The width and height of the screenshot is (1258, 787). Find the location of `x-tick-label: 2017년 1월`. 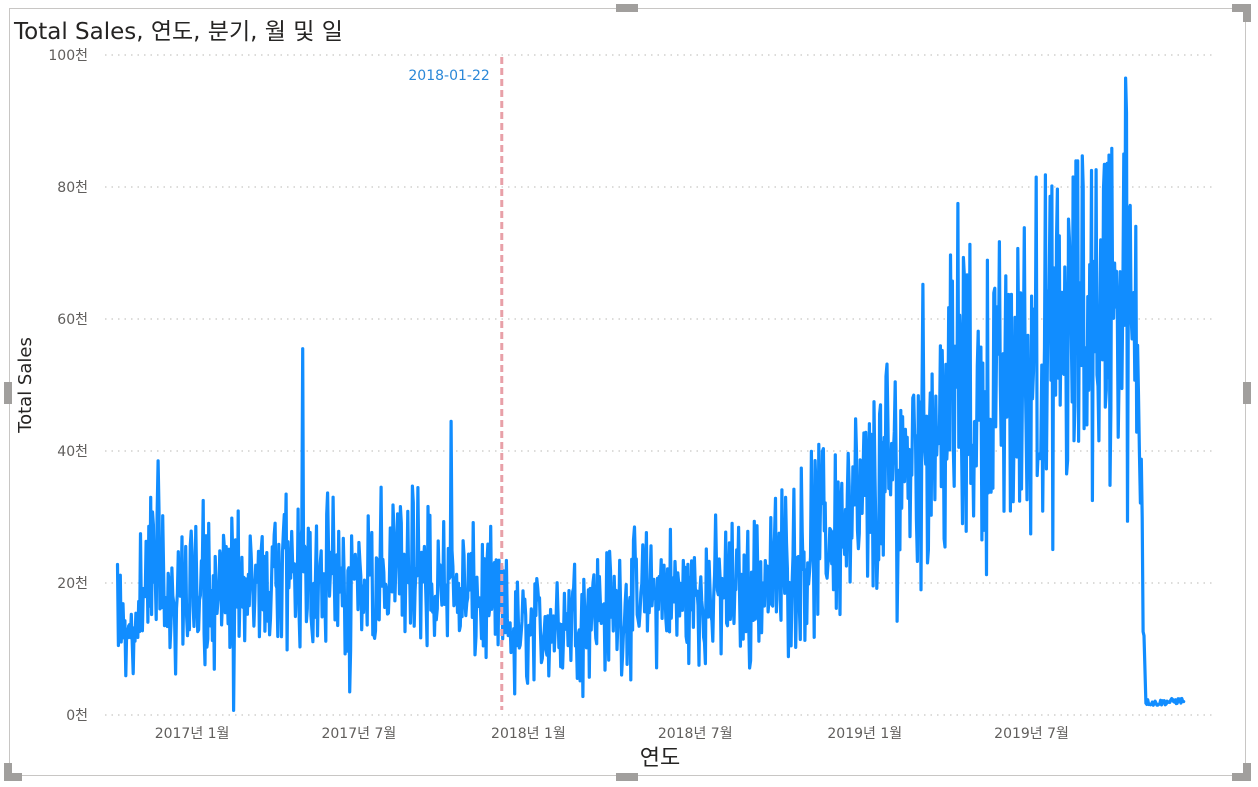

x-tick-label: 2017년 1월 is located at coordinates (192, 734).